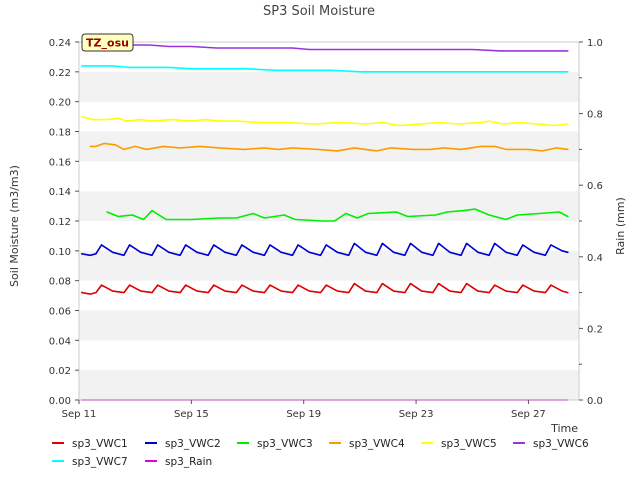  What do you see at coordinates (416, 414) in the screenshot?
I see `x-tick-label: Sep 23` at bounding box center [416, 414].